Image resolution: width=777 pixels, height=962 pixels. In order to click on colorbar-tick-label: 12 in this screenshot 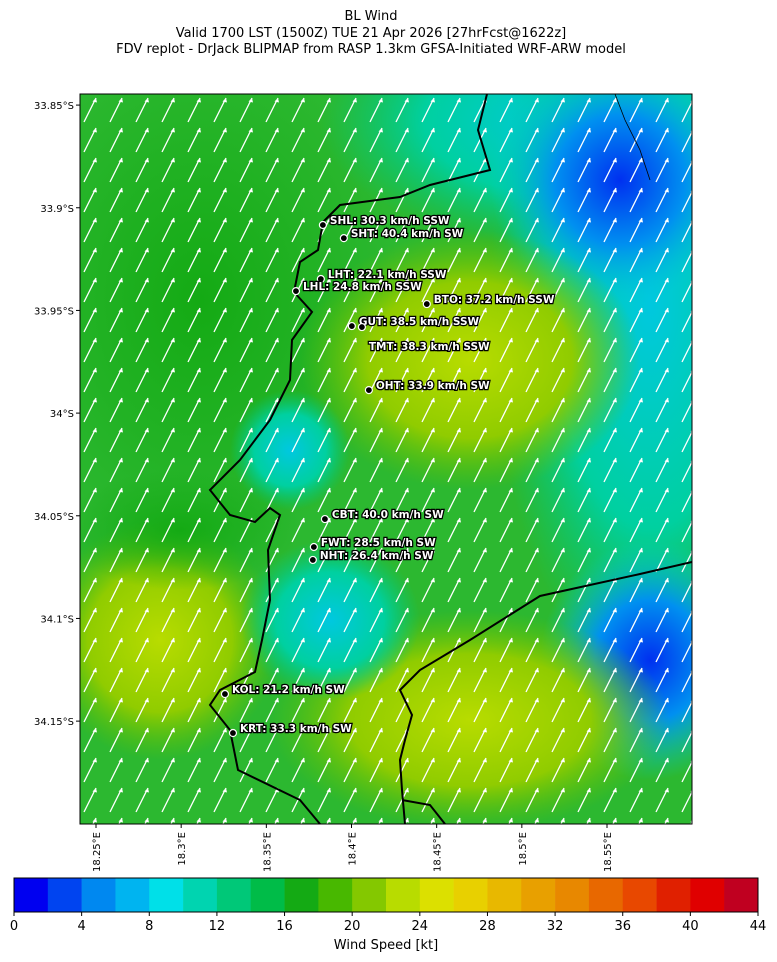, I will do `click(217, 926)`.